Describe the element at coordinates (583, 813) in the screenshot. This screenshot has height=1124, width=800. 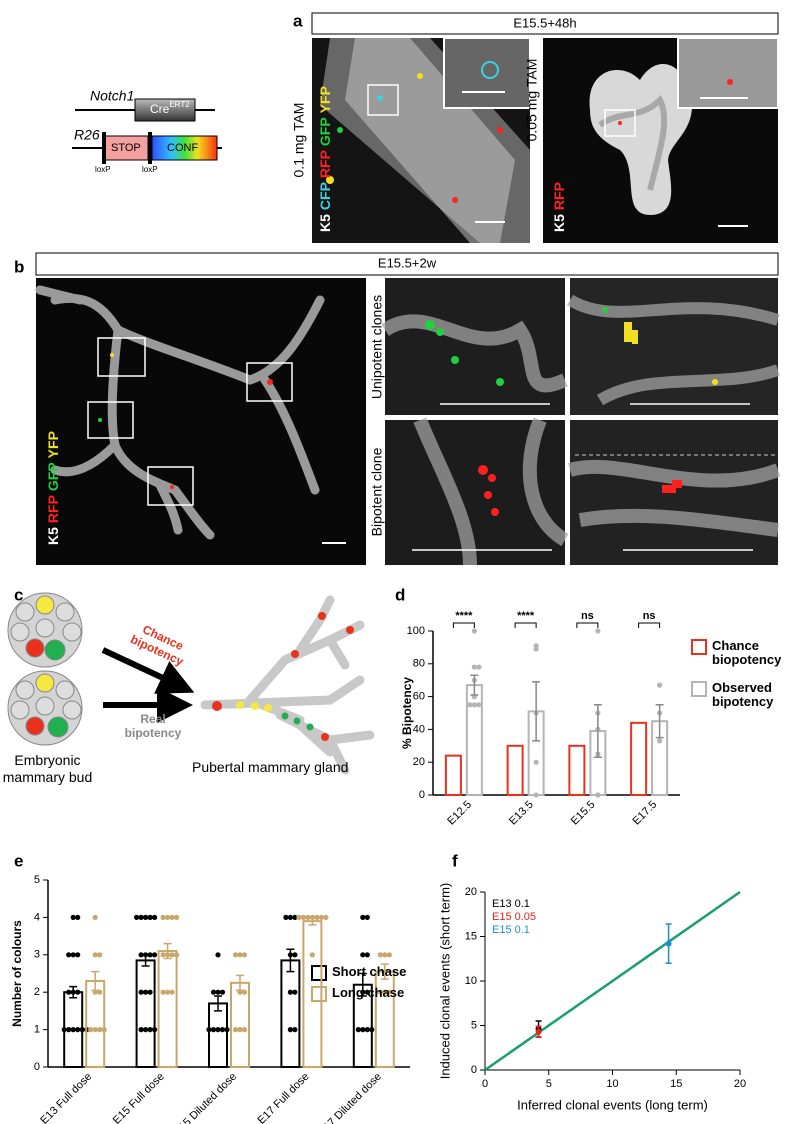
I see `x-tick-label: E15.5` at that location.